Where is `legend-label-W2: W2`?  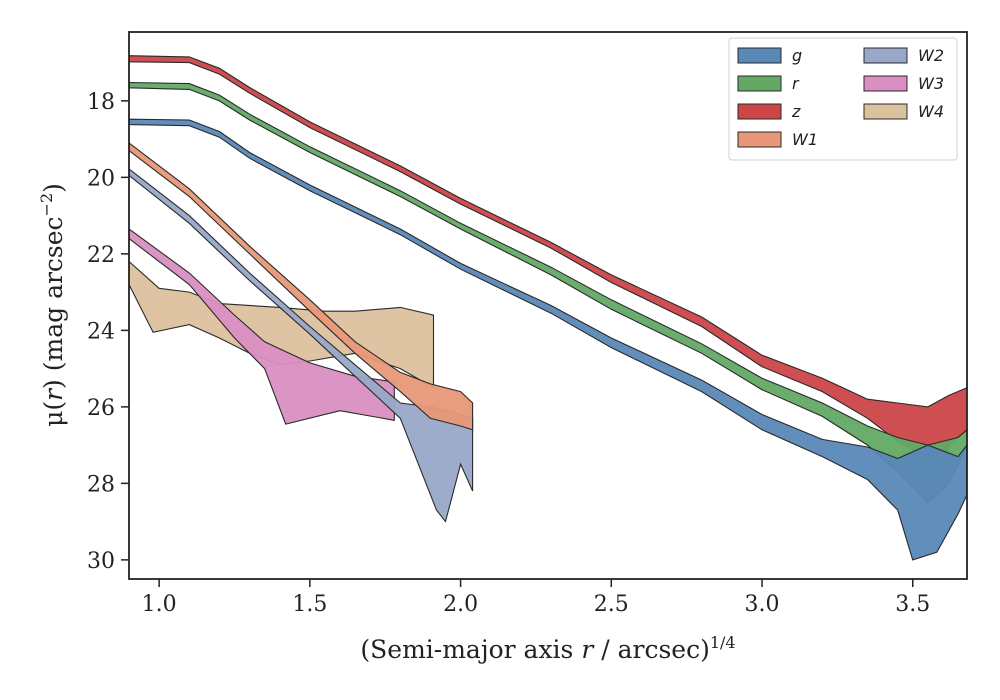
legend-label-W2: W2 is located at coordinates (931, 55).